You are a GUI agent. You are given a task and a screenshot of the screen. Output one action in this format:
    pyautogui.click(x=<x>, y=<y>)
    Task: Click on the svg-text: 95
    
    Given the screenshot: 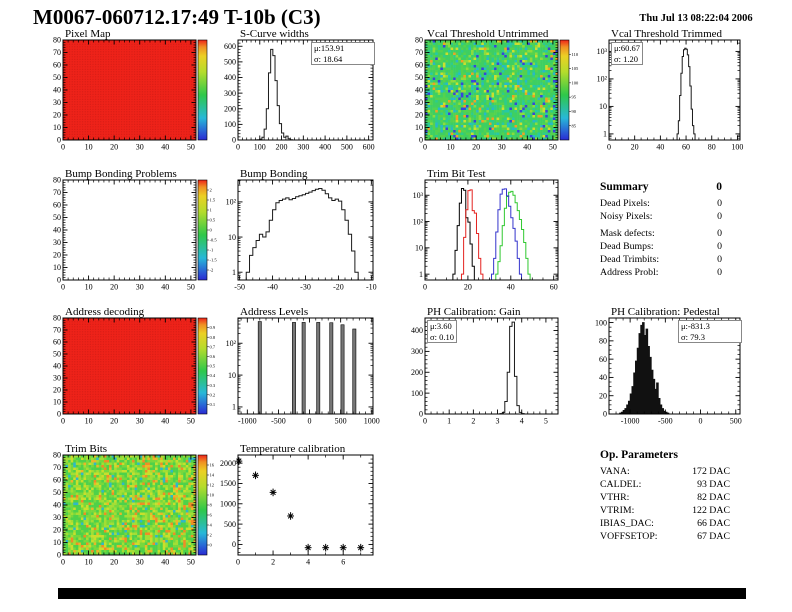 What is the action you would take?
    pyautogui.click(x=574, y=97)
    